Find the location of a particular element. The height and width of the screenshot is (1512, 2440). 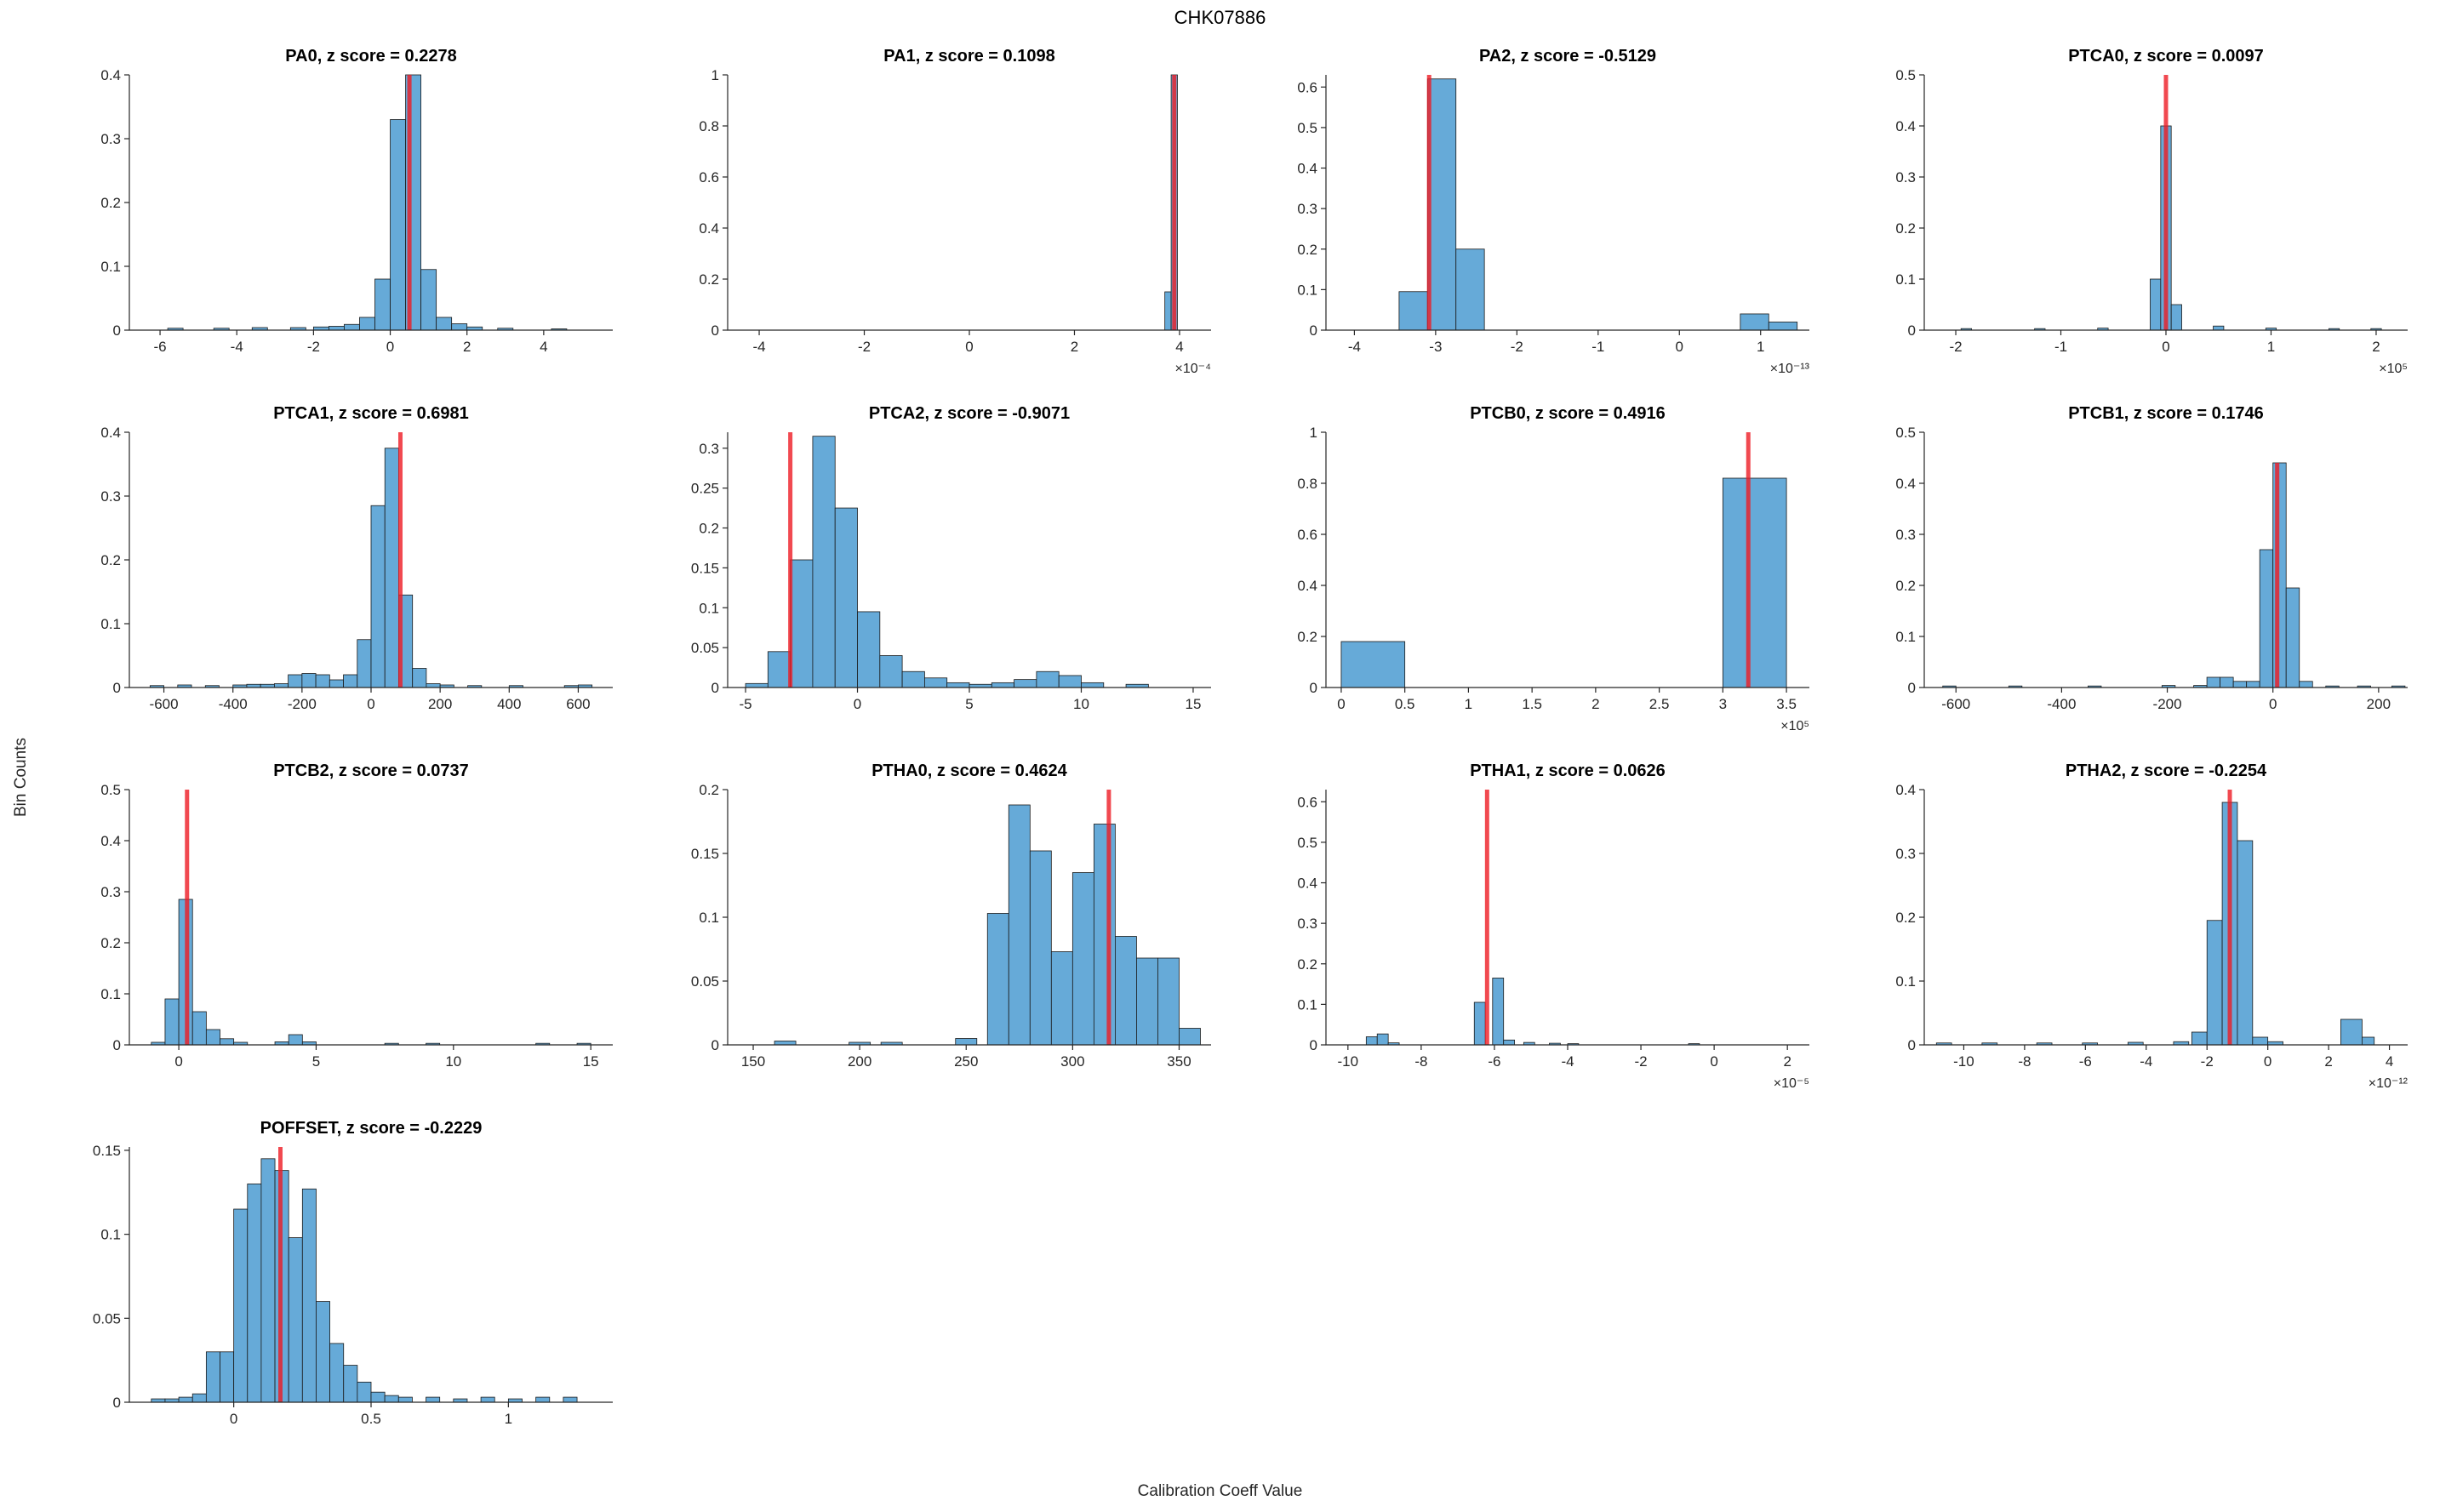

svg-text: -6 is located at coordinates (159, 347).